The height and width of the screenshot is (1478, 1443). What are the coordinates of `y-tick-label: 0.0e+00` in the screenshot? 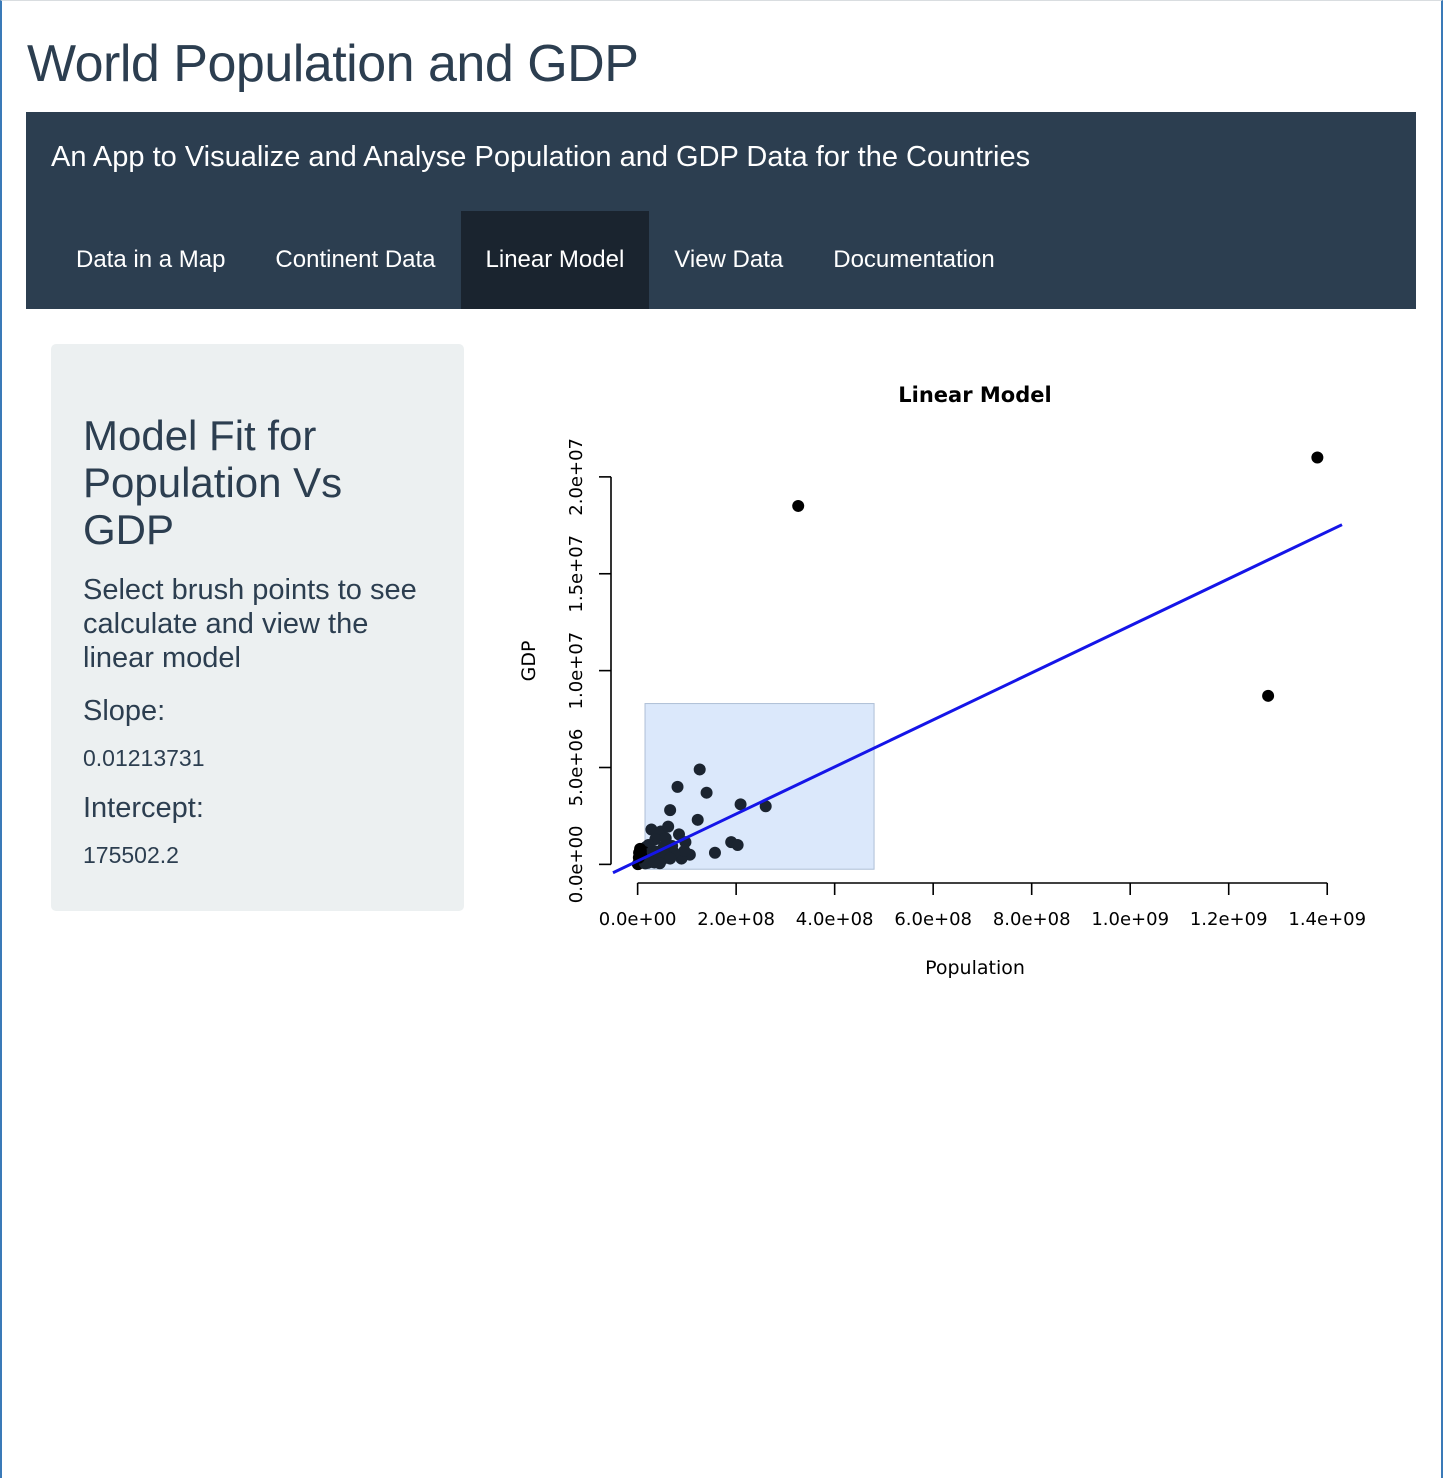 It's located at (576, 865).